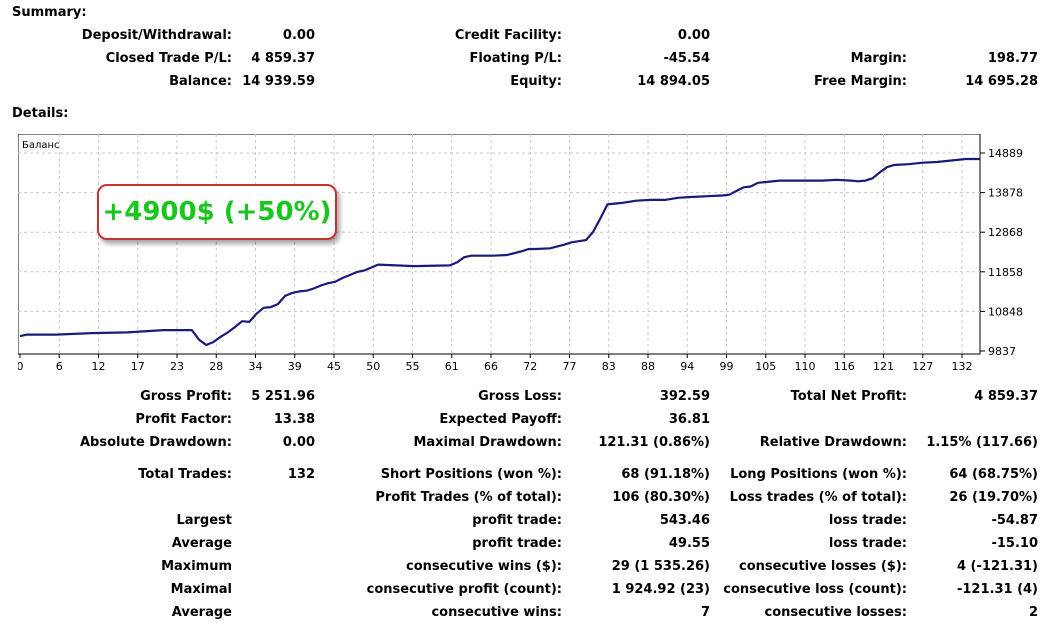 The height and width of the screenshot is (624, 1058). I want to click on stat-value: 4 (-121.31), so click(997, 566).